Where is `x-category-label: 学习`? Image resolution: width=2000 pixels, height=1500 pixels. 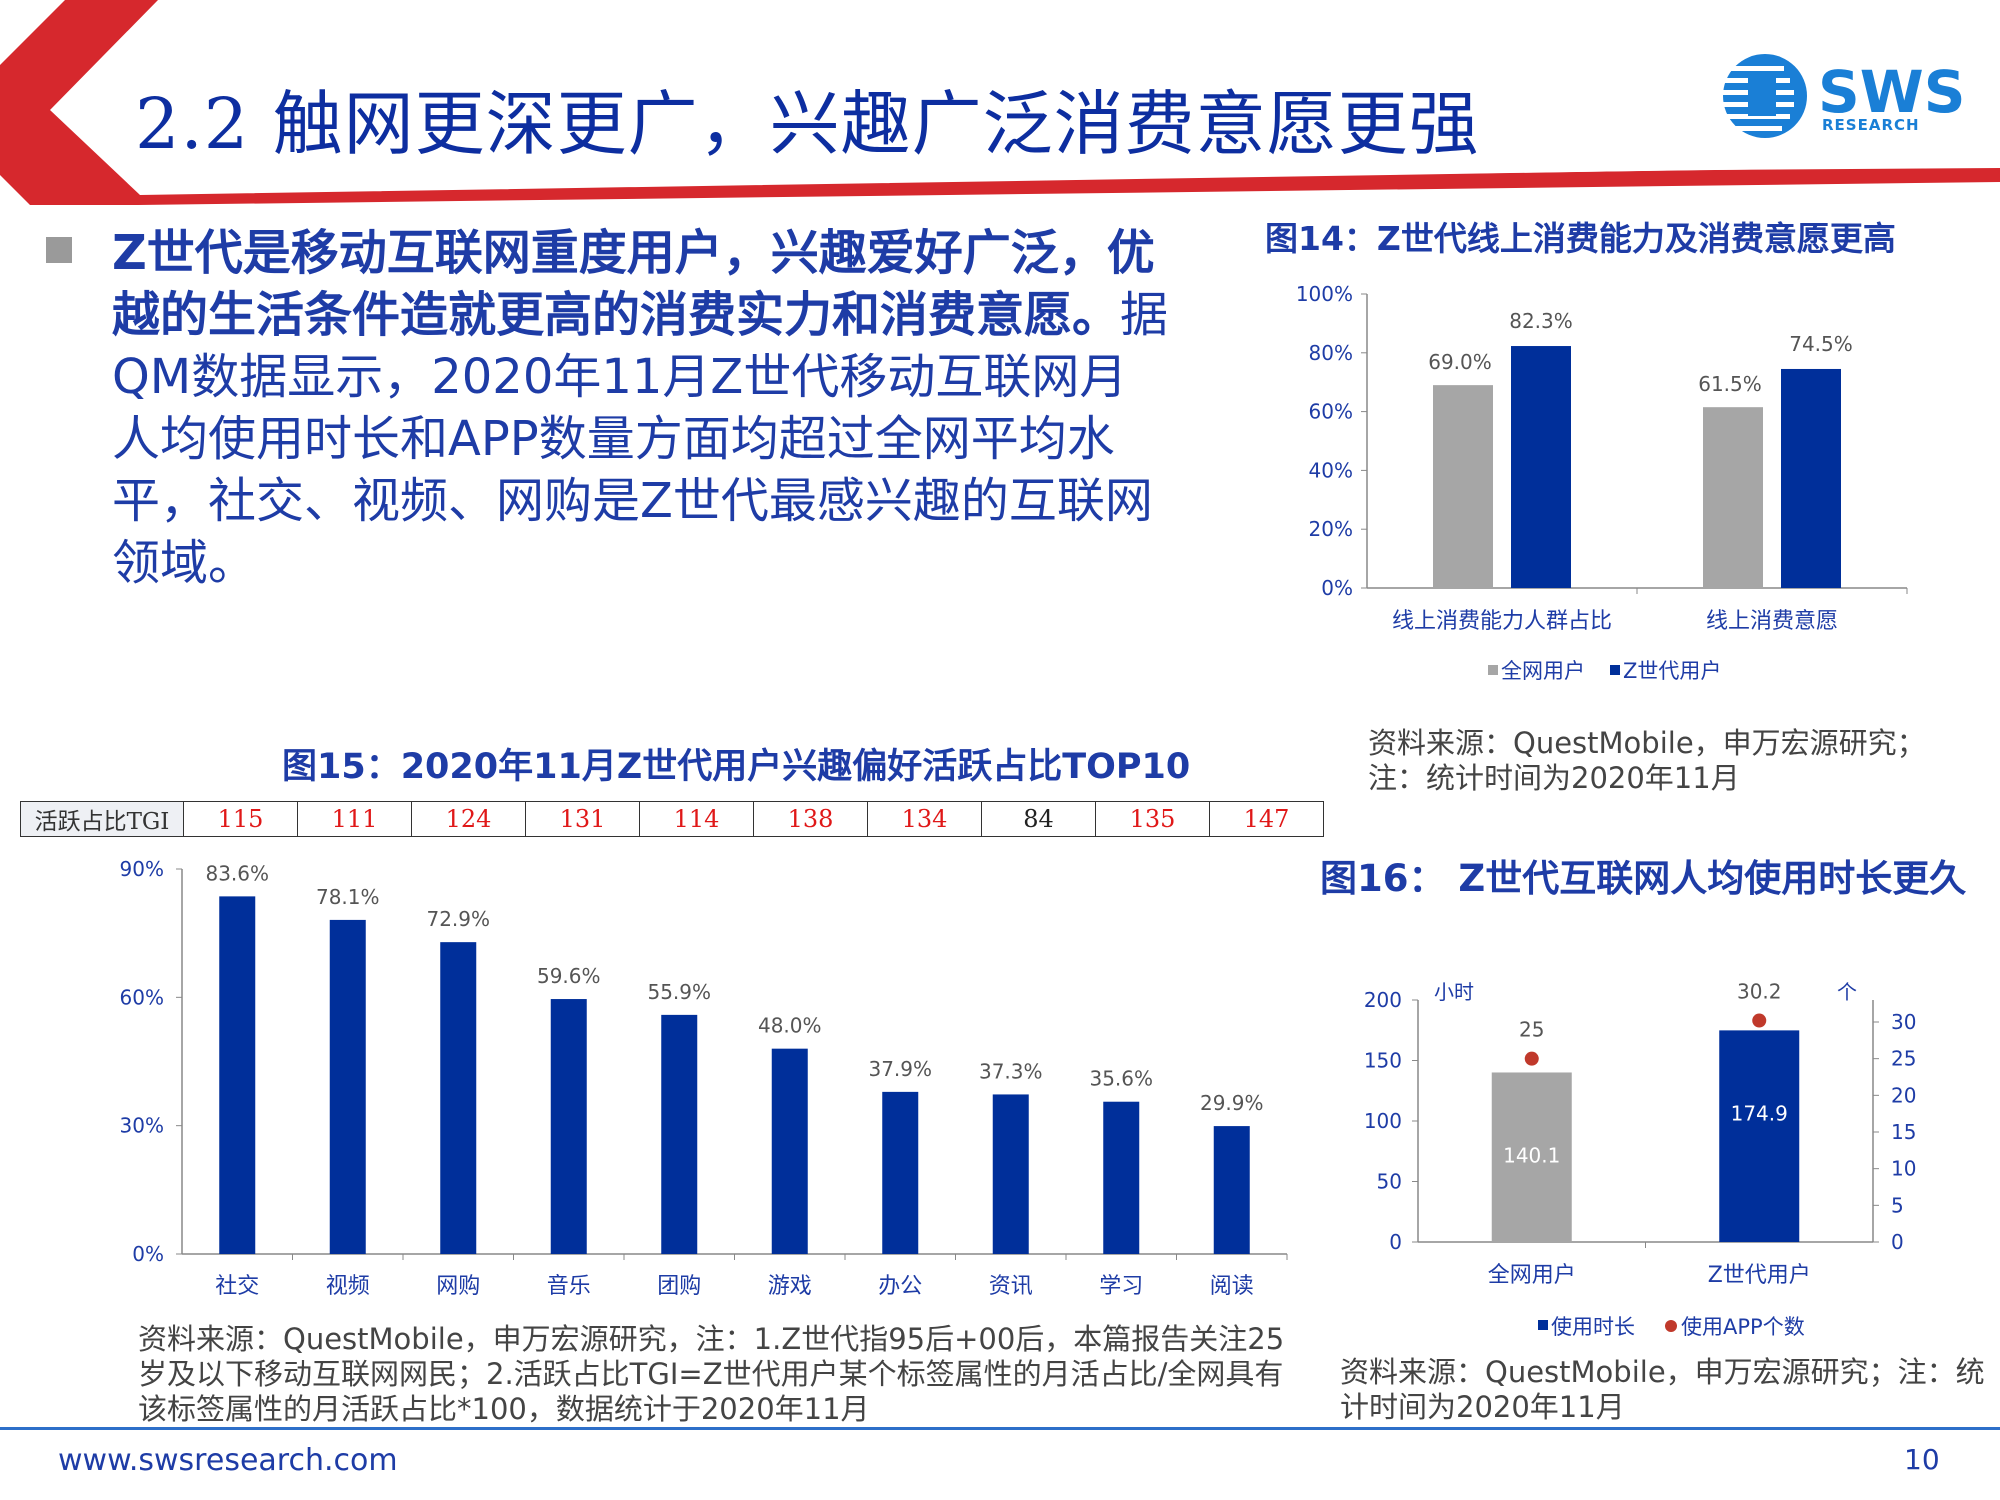 x-category-label: 学习 is located at coordinates (1121, 1286).